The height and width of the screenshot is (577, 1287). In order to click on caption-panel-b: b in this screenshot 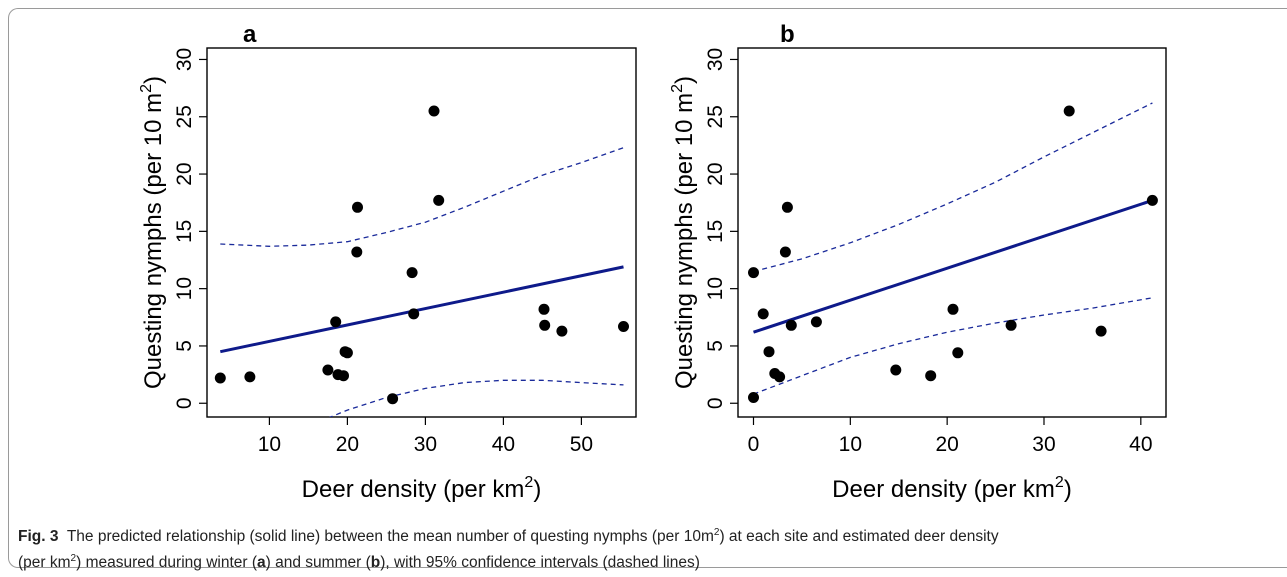, I will do `click(375, 563)`.